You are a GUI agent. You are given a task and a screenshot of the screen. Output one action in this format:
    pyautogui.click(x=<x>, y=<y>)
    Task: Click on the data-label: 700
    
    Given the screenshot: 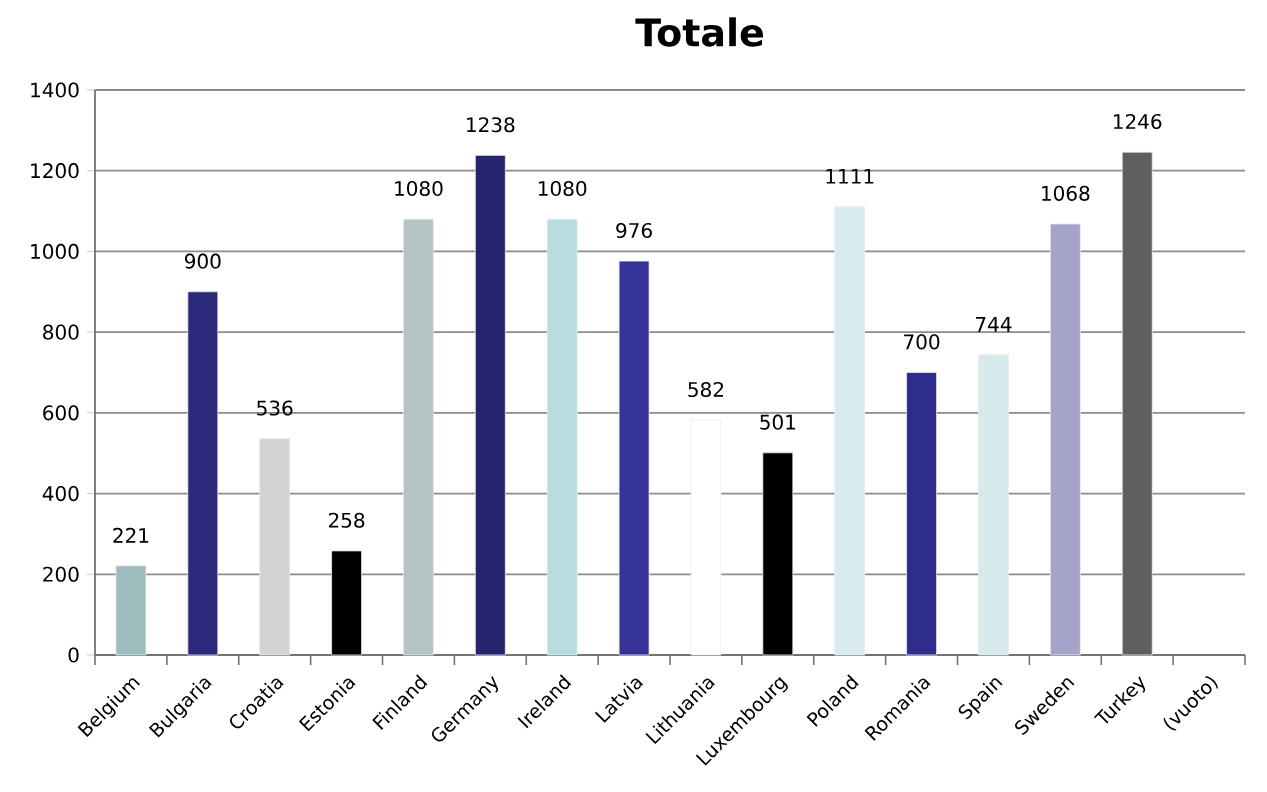 What is the action you would take?
    pyautogui.click(x=922, y=342)
    